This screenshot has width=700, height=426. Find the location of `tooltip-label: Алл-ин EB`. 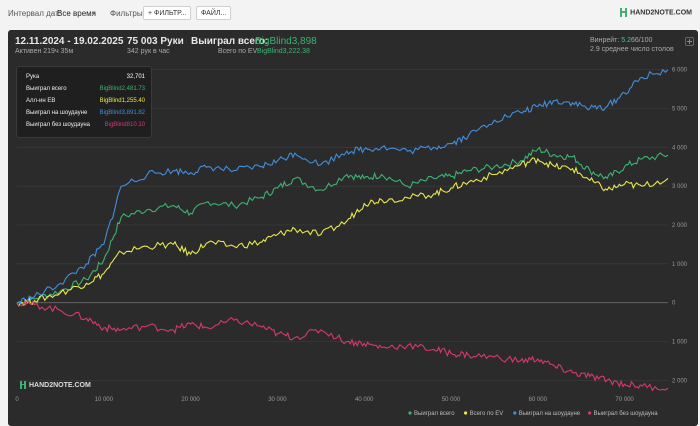

tooltip-label: Алл-ин EB is located at coordinates (41, 101).